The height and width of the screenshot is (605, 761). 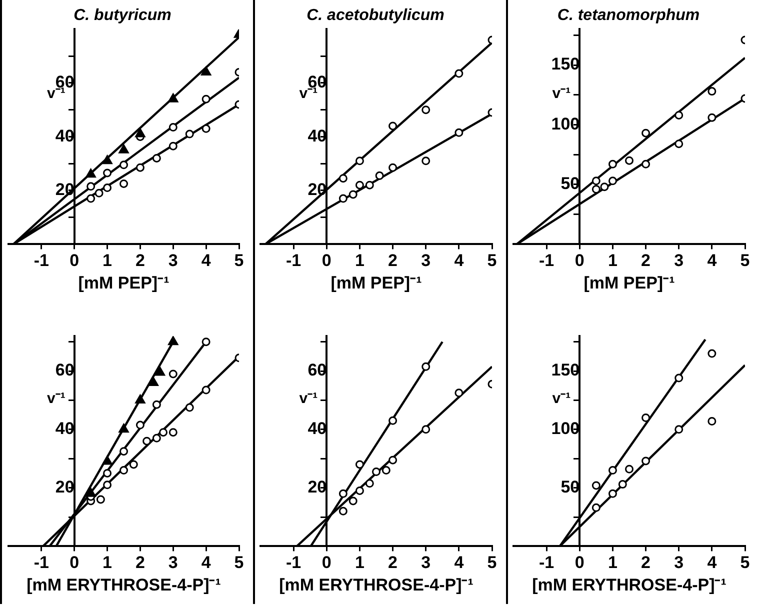 What do you see at coordinates (123, 15) in the screenshot?
I see `chart-title: C. butyricum` at bounding box center [123, 15].